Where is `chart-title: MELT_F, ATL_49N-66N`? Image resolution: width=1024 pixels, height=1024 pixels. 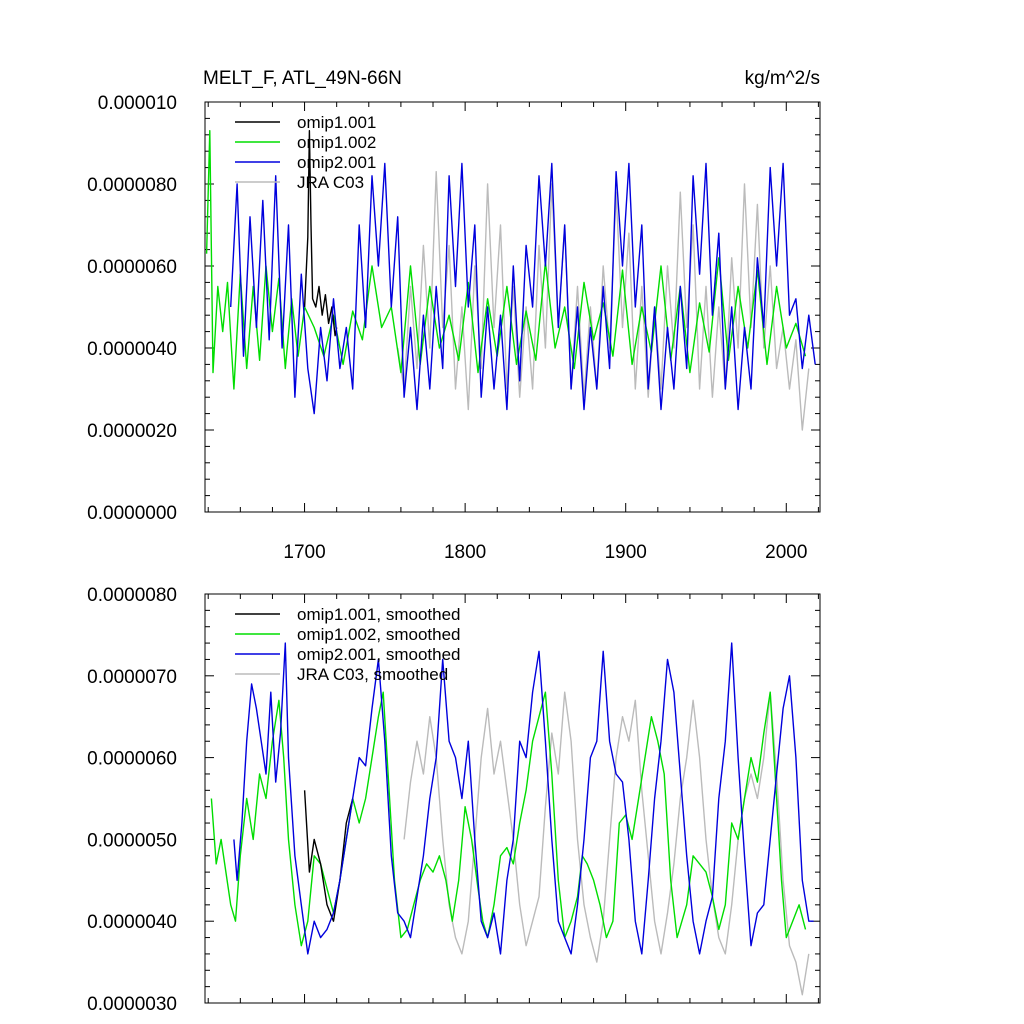
chart-title: MELT_F, ATL_49N-66N is located at coordinates (302, 78).